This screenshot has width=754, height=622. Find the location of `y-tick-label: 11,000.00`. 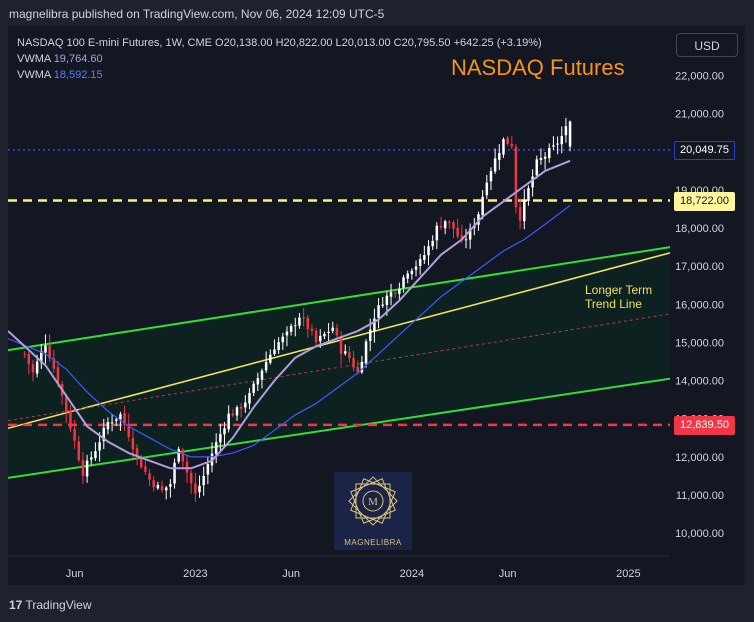

y-tick-label: 11,000.00 is located at coordinates (700, 496).